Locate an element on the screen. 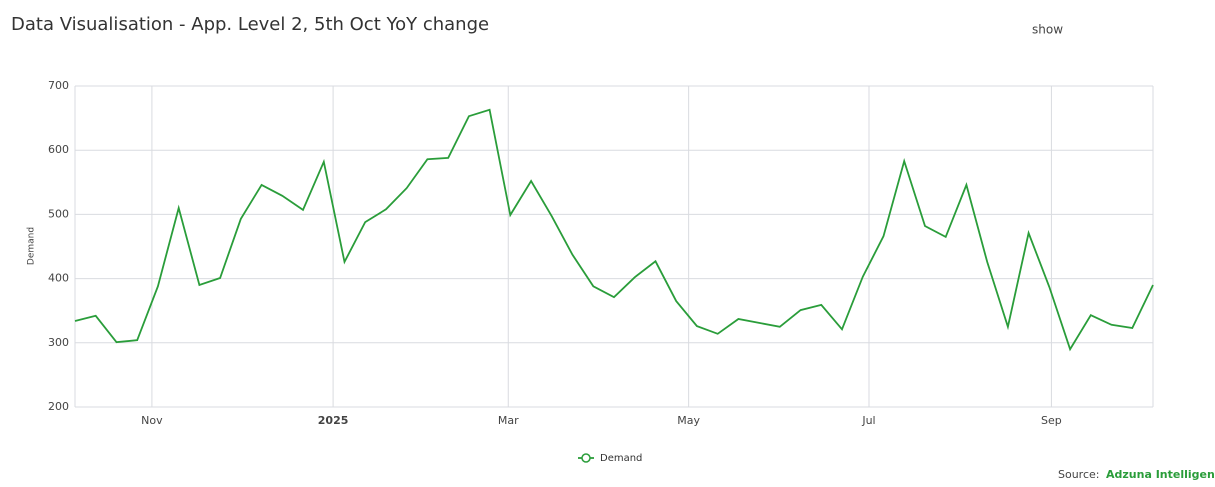 The image size is (1215, 487). y-tick-label: 600 is located at coordinates (58, 149).